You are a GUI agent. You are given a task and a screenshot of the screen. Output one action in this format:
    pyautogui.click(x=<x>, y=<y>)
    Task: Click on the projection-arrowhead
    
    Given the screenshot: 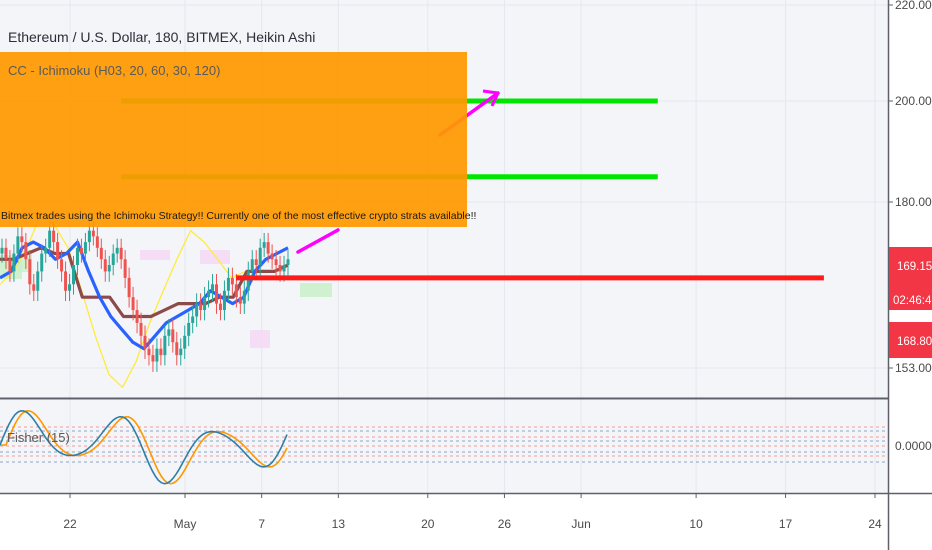 What is the action you would take?
    pyautogui.click(x=491, y=98)
    